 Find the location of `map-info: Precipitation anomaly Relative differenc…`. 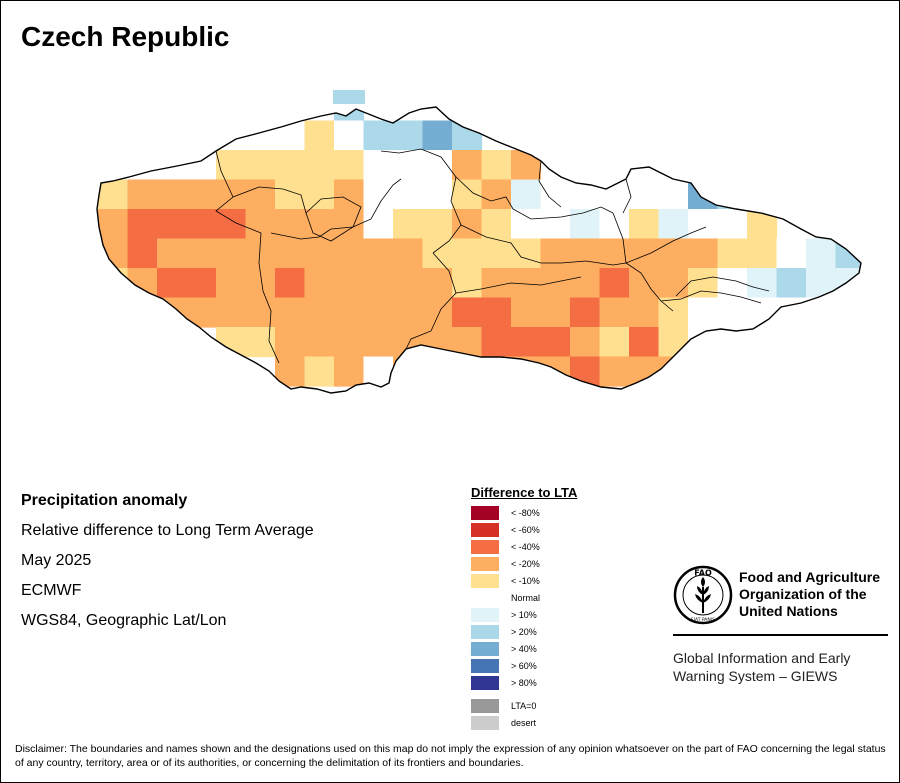

map-info: Precipitation anomaly Relative differenc… is located at coordinates (167, 565).